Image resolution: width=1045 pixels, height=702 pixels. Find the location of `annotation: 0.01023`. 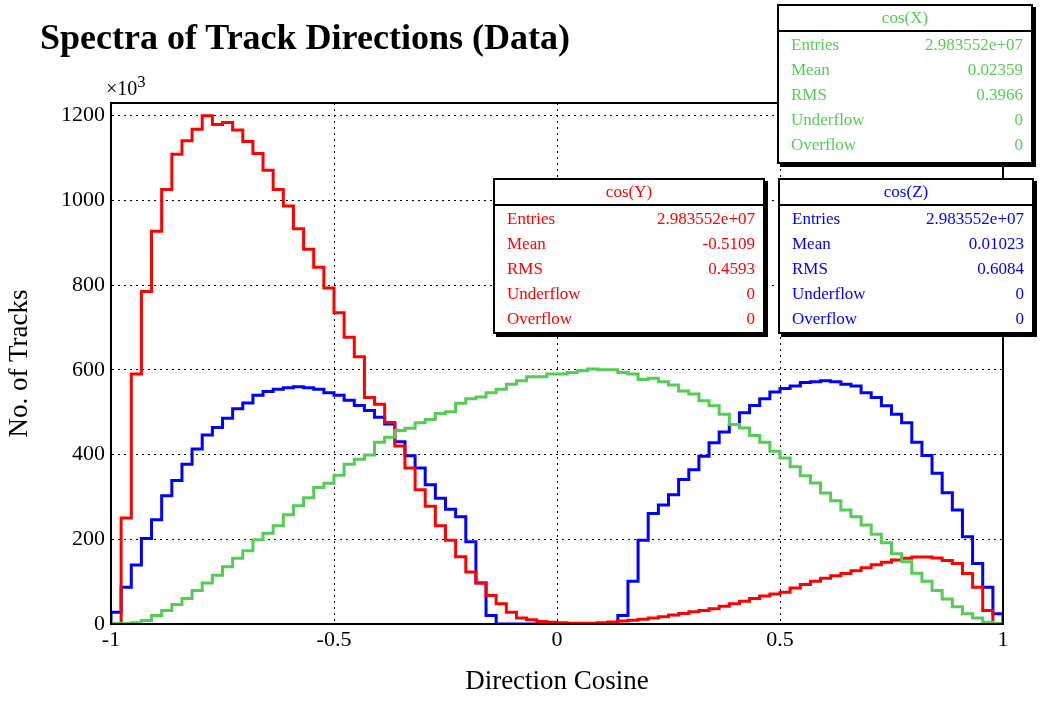

annotation: 0.01023 is located at coordinates (996, 244).